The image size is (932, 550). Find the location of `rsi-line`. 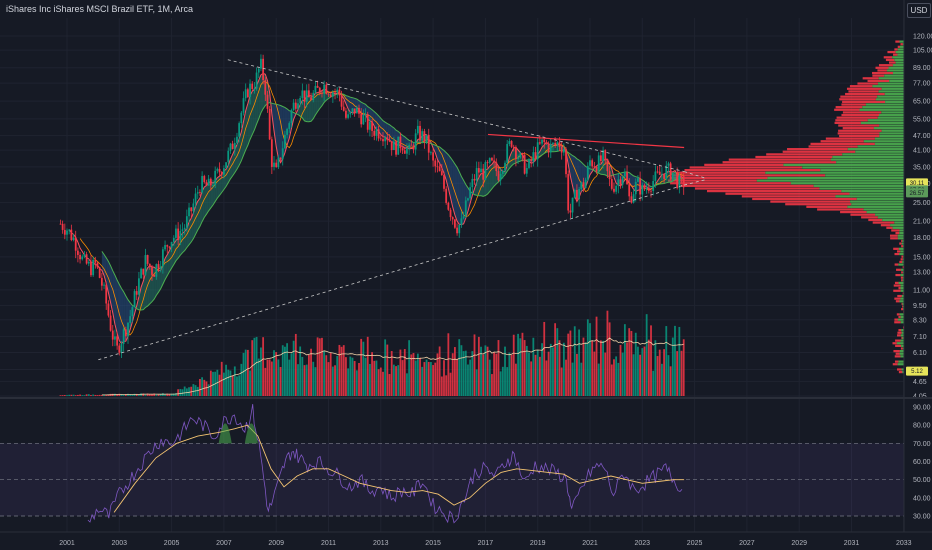

rsi-line is located at coordinates (385, 463).